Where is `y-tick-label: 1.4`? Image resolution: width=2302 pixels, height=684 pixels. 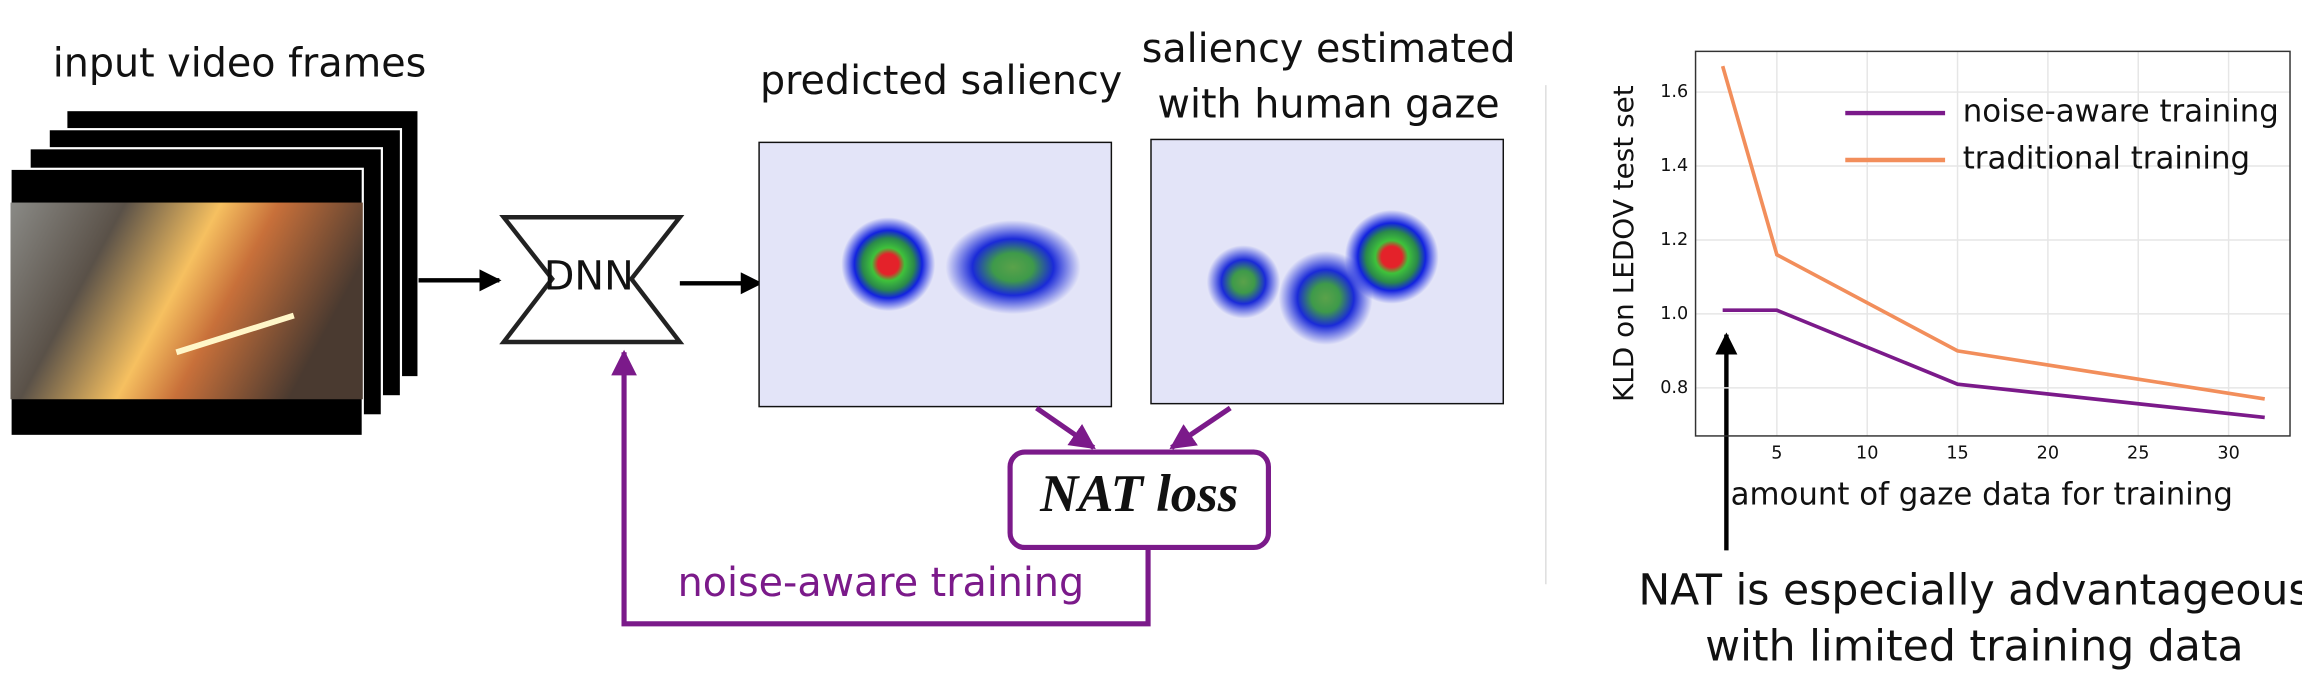 y-tick-label: 1.4 is located at coordinates (1674, 166).